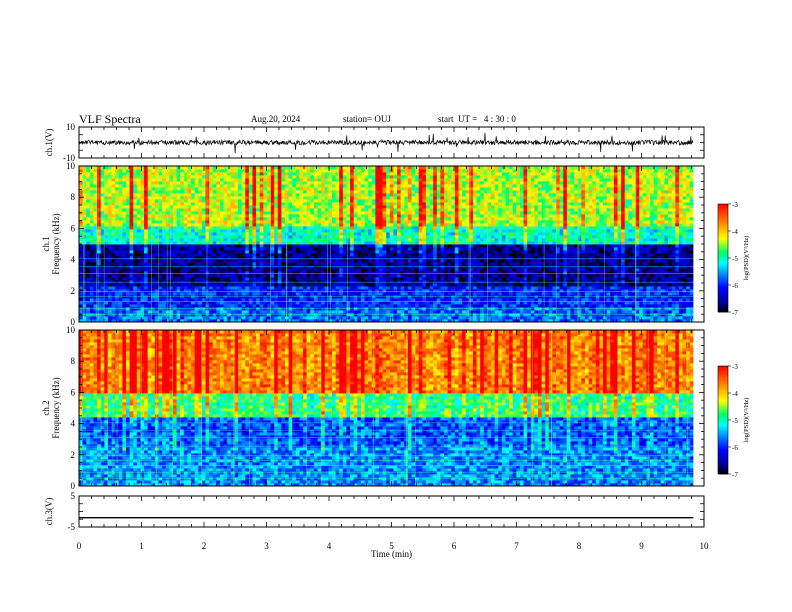 This screenshot has width=792, height=612. I want to click on time-tick-label: 10, so click(705, 546).